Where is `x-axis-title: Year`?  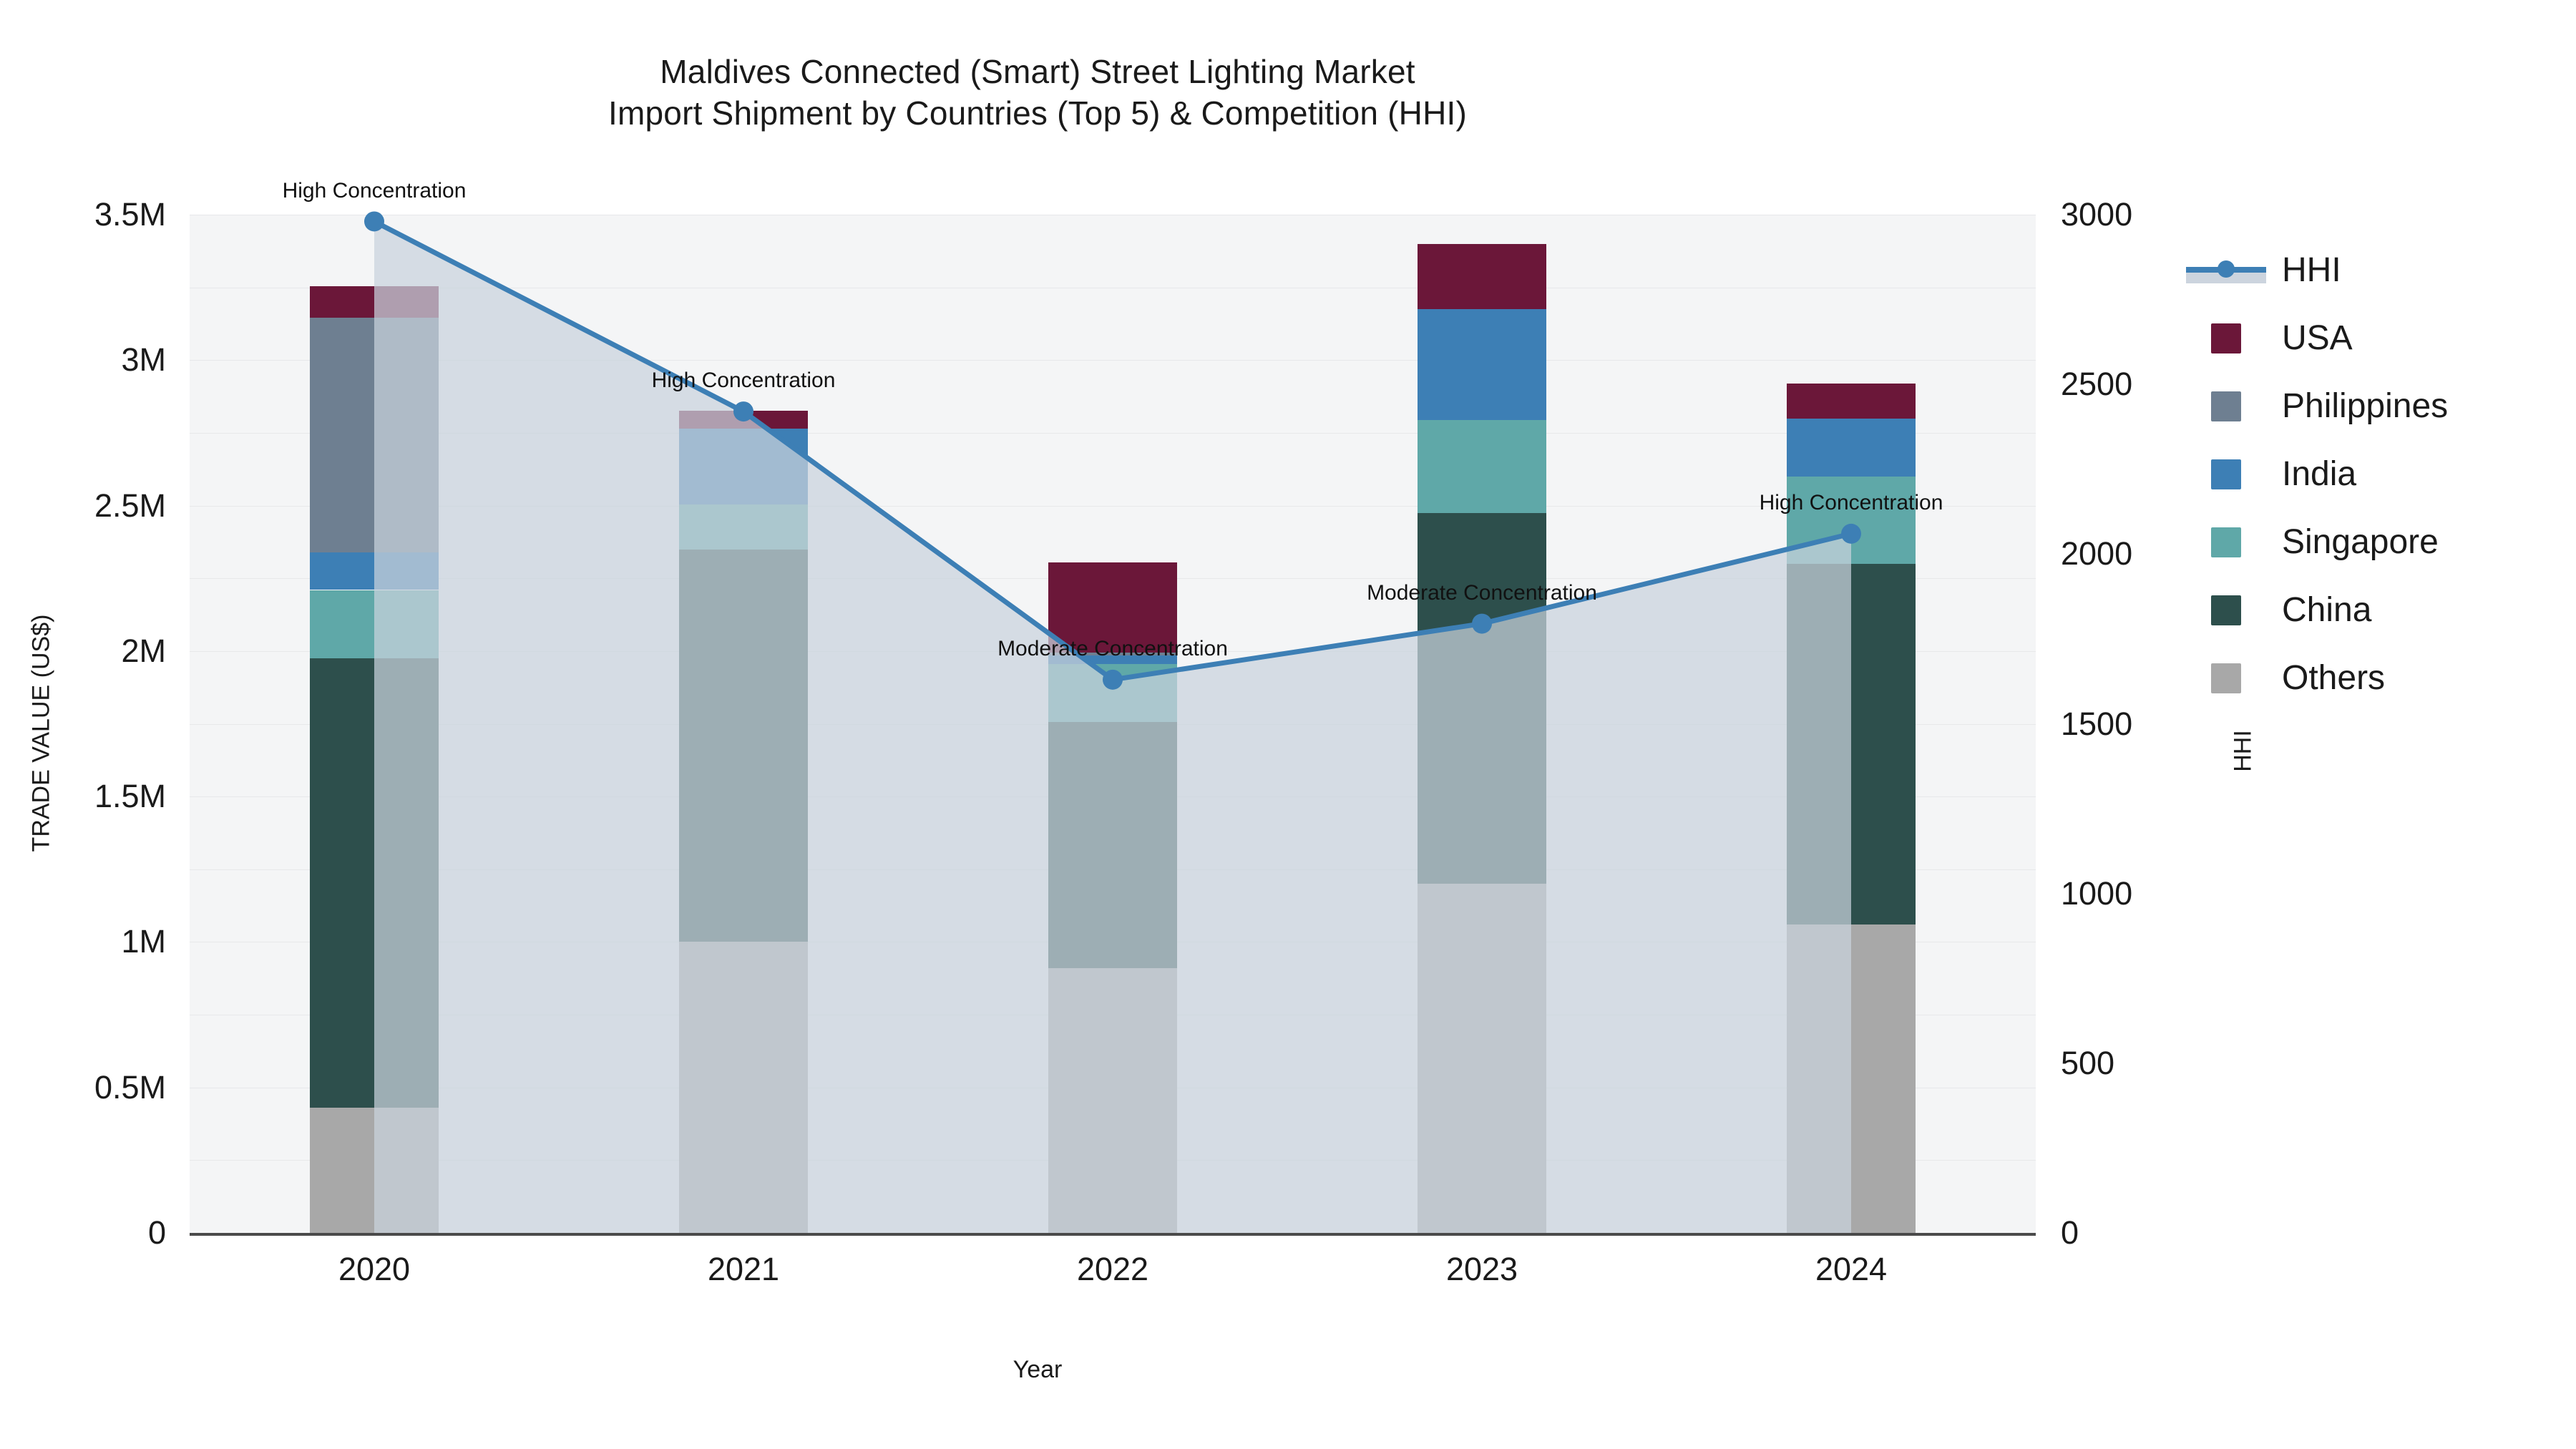
x-axis-title: Year is located at coordinates (1038, 1369).